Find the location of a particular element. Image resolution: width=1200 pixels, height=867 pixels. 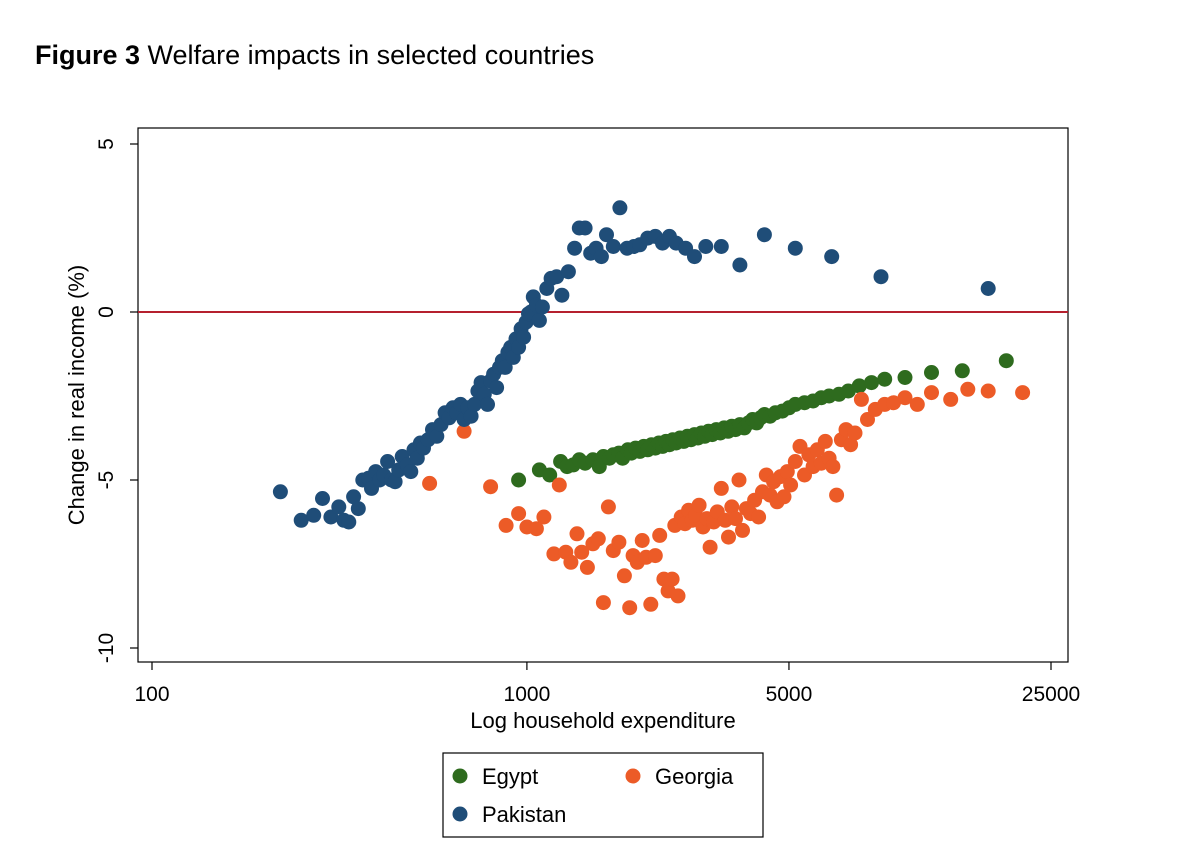

x-tick-label: 5000 is located at coordinates (789, 694).